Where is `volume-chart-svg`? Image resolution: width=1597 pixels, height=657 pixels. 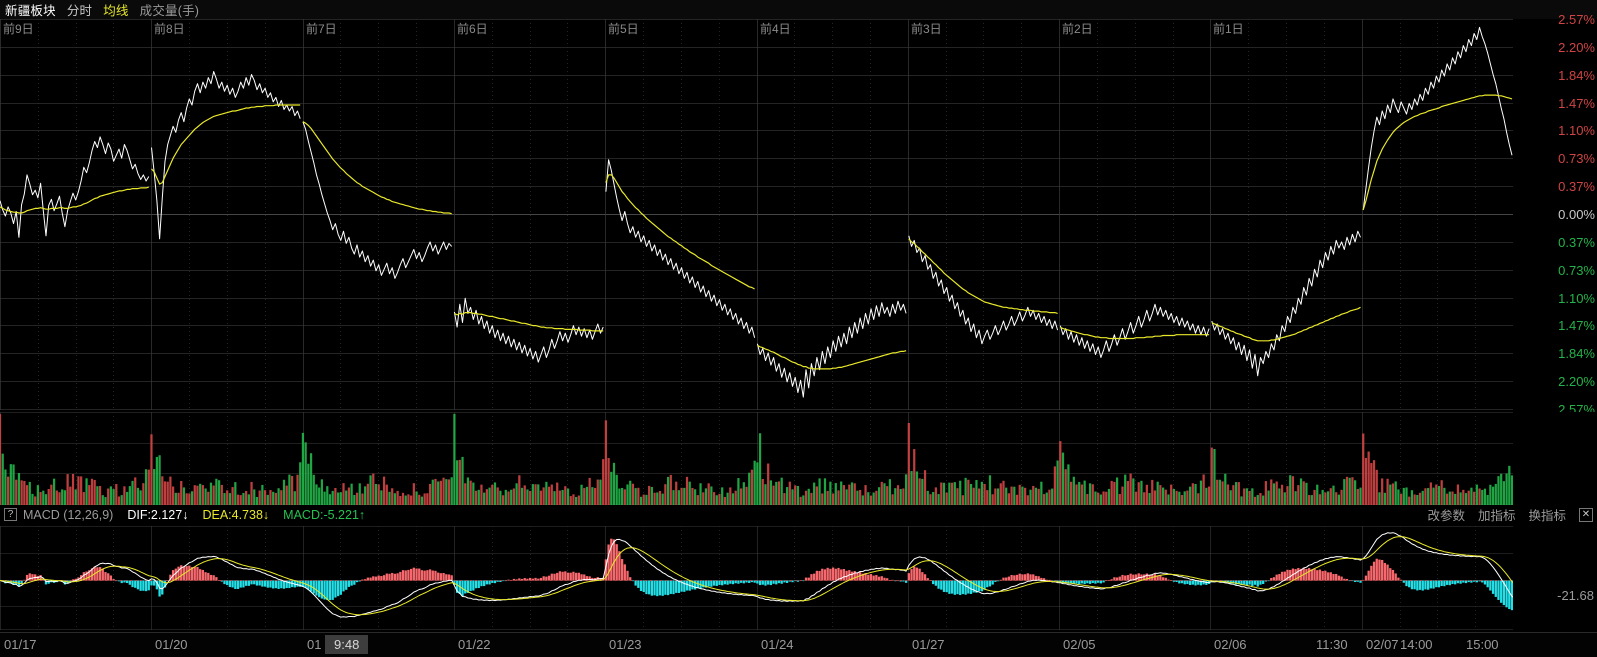
volume-chart-svg is located at coordinates (756, 458).